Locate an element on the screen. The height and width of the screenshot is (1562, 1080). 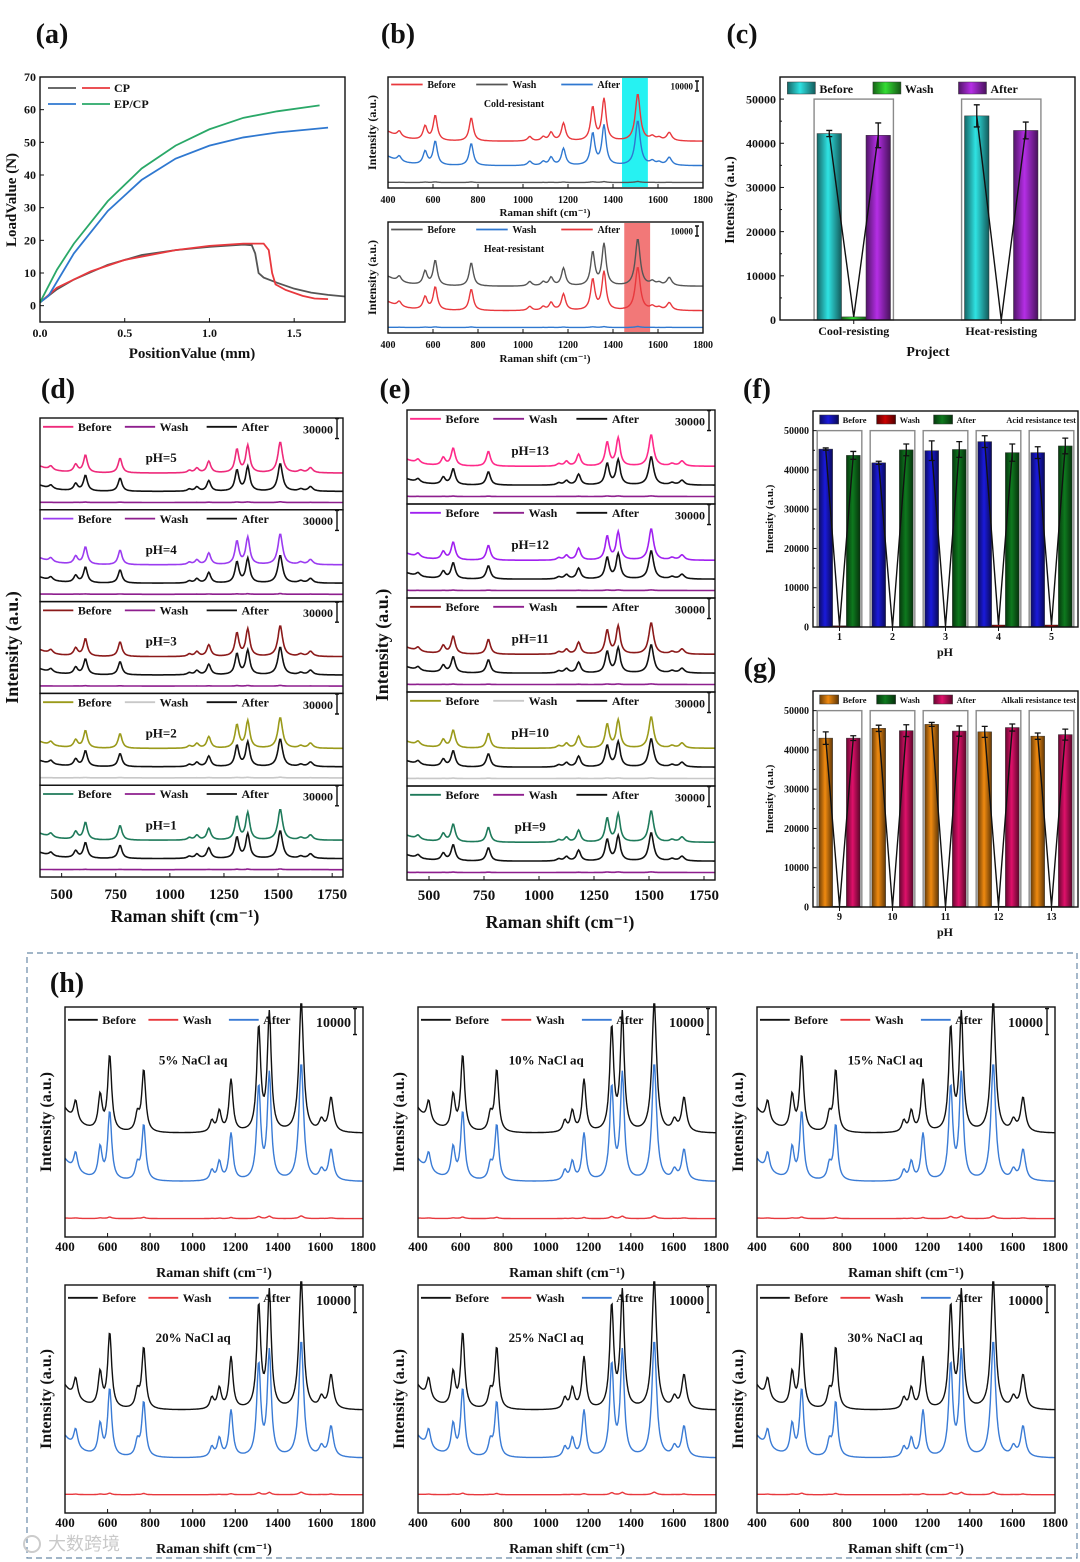
nacl-panel-6-xtick-label: 800 is located at coordinates (842, 1522).